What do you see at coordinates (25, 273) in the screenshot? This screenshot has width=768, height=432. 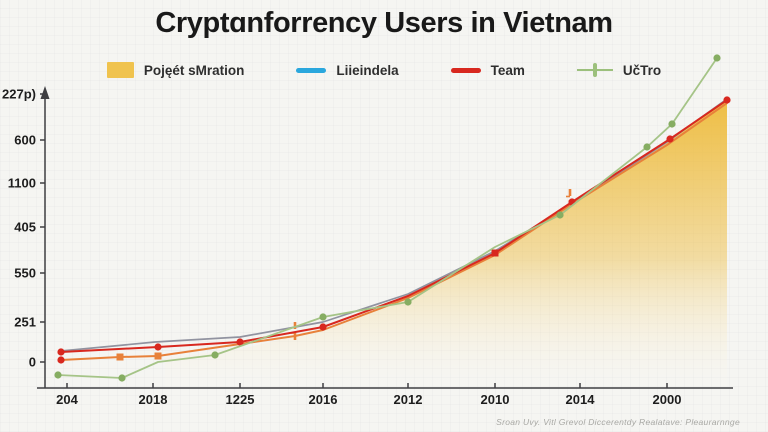 I see `y-tick-label: 550` at bounding box center [25, 273].